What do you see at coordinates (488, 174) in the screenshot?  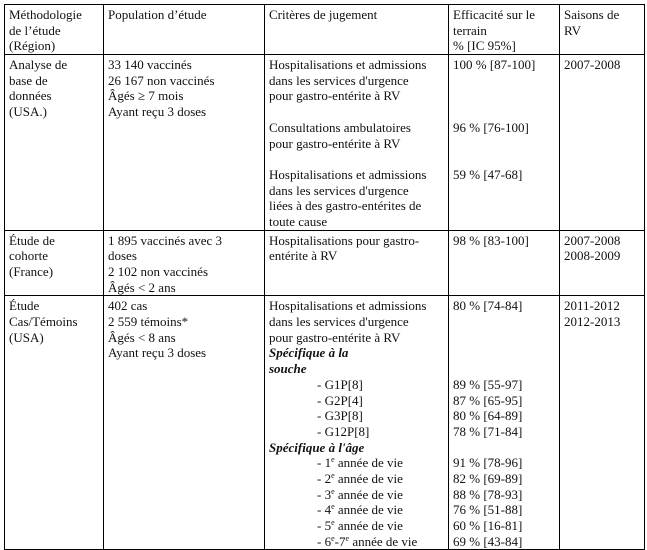 I see `efficacy-value: 59 % [47-68]` at bounding box center [488, 174].